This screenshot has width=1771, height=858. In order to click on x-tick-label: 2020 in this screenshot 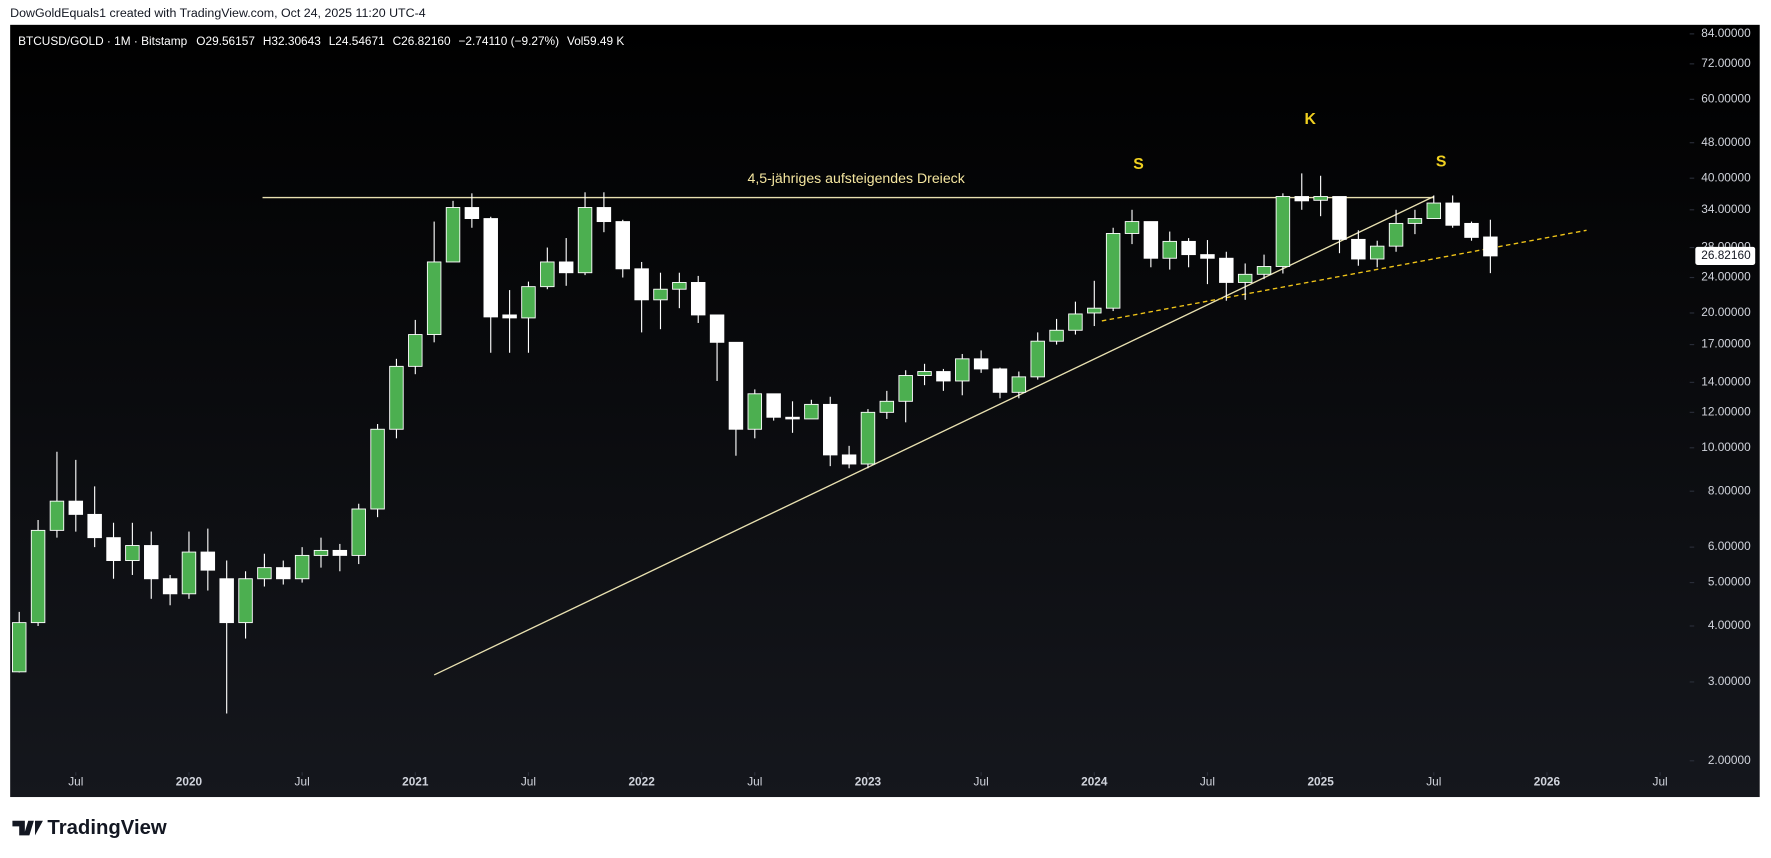, I will do `click(189, 781)`.